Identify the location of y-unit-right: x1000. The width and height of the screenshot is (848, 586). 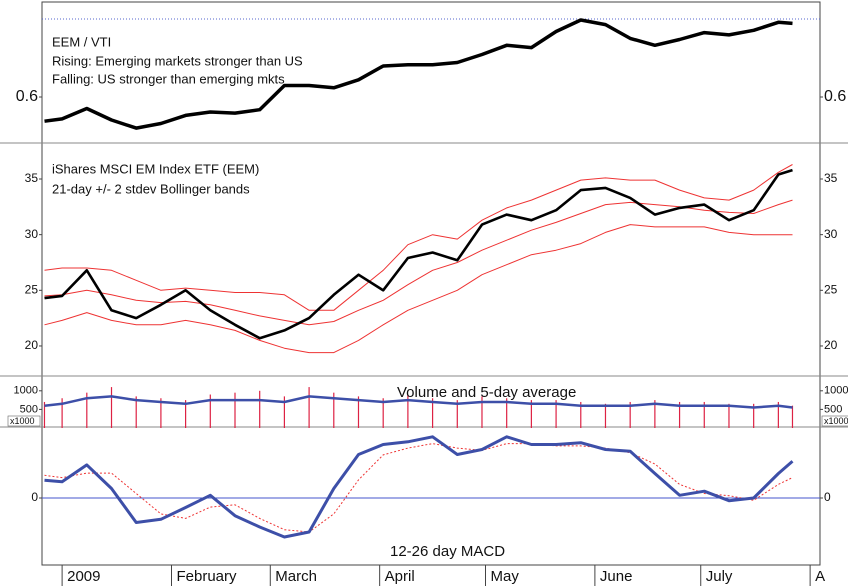
(836, 421).